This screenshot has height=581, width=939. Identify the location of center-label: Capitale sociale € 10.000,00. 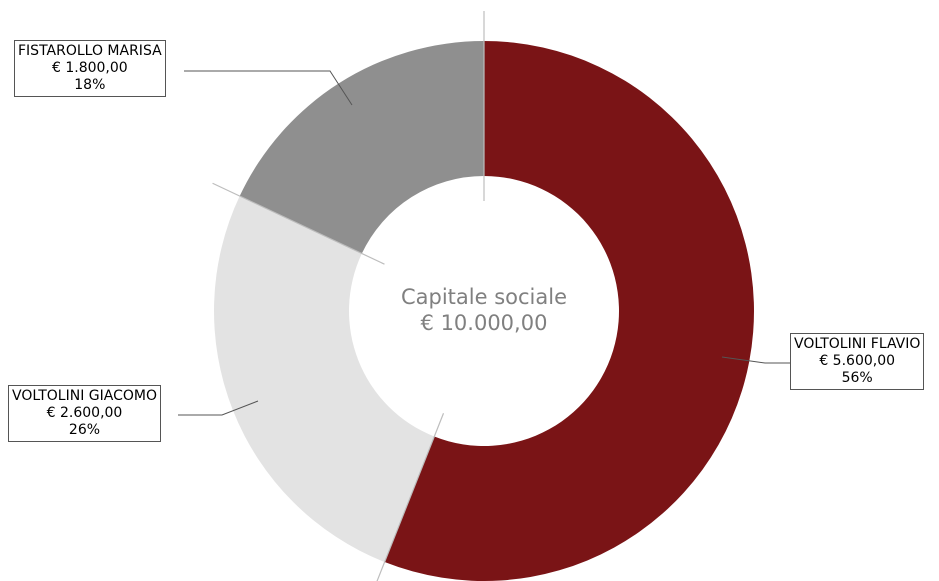
(484, 310).